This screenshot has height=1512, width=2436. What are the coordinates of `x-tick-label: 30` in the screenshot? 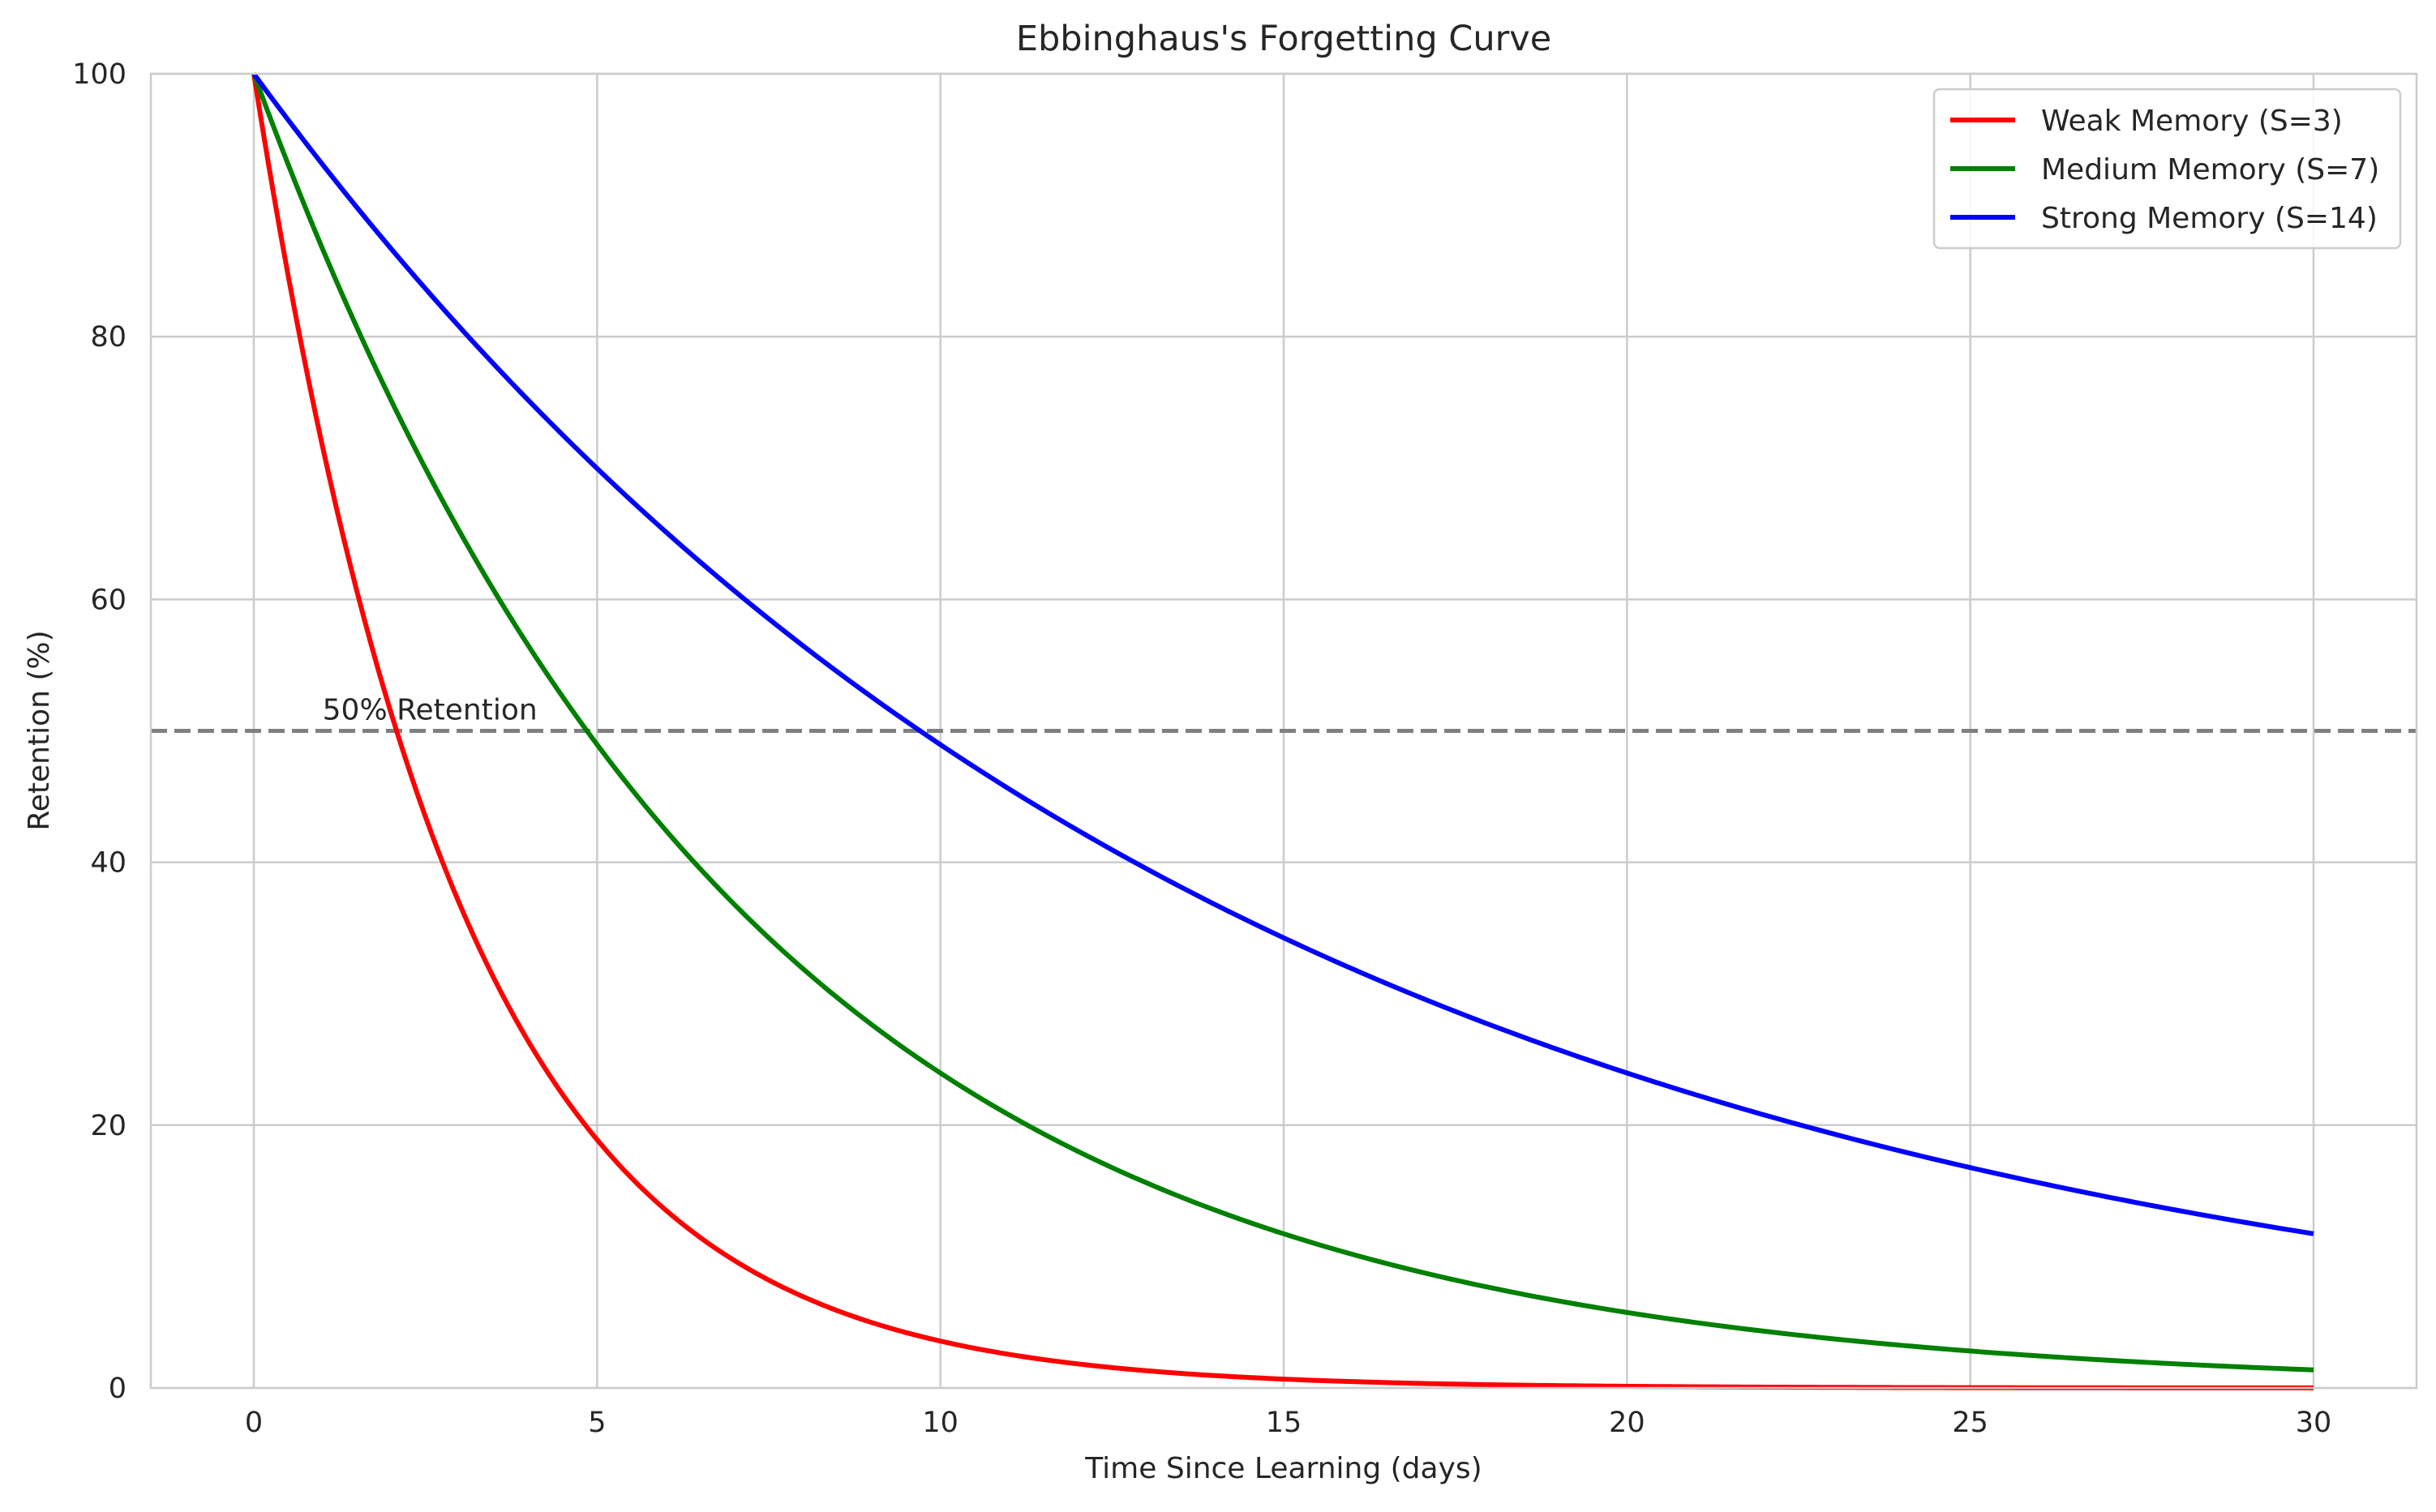 It's located at (2314, 1423).